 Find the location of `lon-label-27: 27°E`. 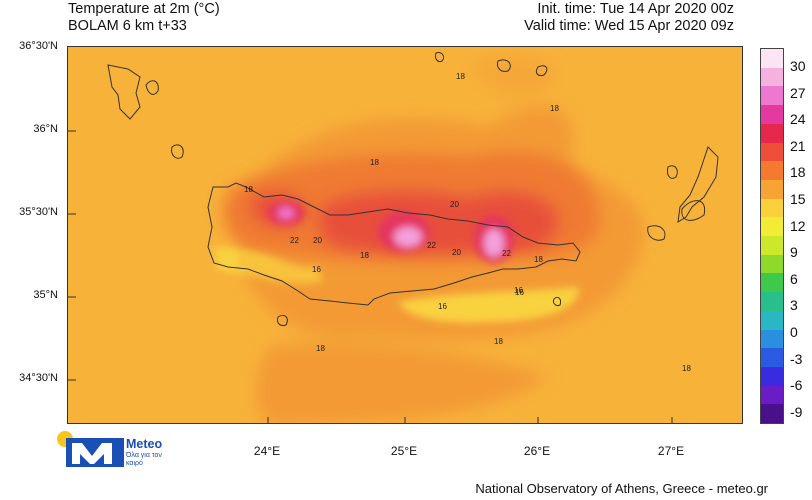

lon-label-27: 27°E is located at coordinates (671, 451).